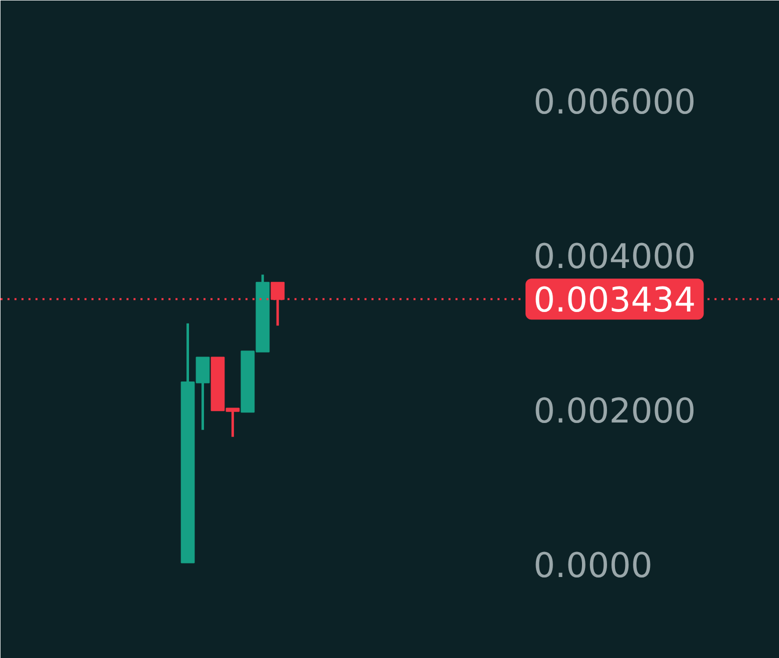  I want to click on y-tick-label: 0.0000, so click(593, 566).